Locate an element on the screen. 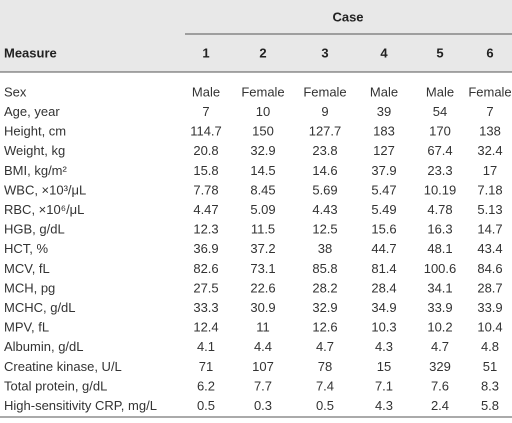 This screenshot has height=423, width=512. cell-value: 27.5 is located at coordinates (205, 287).